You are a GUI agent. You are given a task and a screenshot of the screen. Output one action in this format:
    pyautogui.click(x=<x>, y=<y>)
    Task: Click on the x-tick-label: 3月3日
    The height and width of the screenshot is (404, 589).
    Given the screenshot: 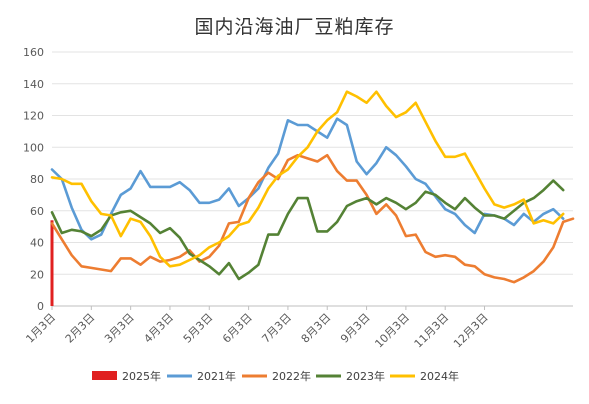 What is the action you would take?
    pyautogui.click(x=119, y=328)
    